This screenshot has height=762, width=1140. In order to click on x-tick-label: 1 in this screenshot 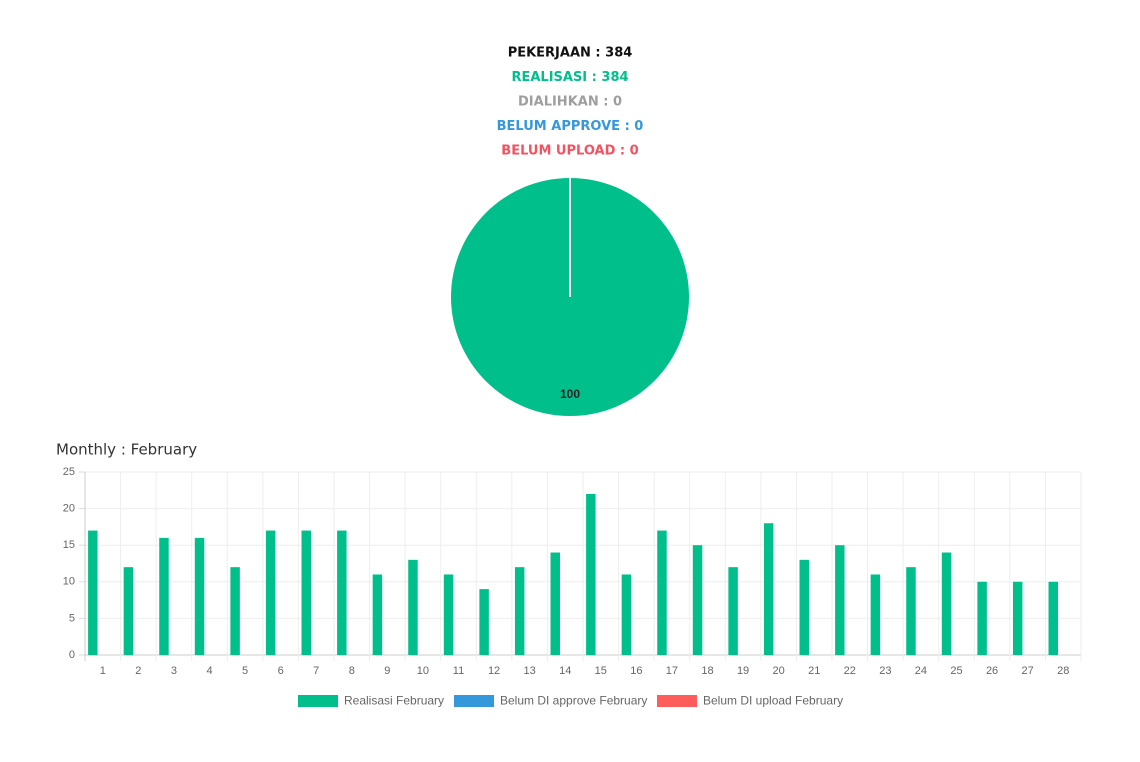, I will do `click(103, 671)`.